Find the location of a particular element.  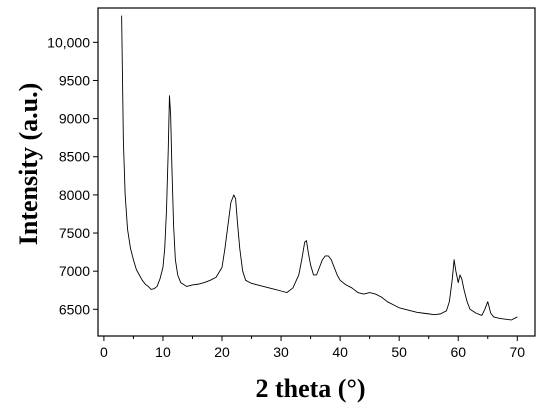

y-tick-label: 9500 is located at coordinates (74, 80).